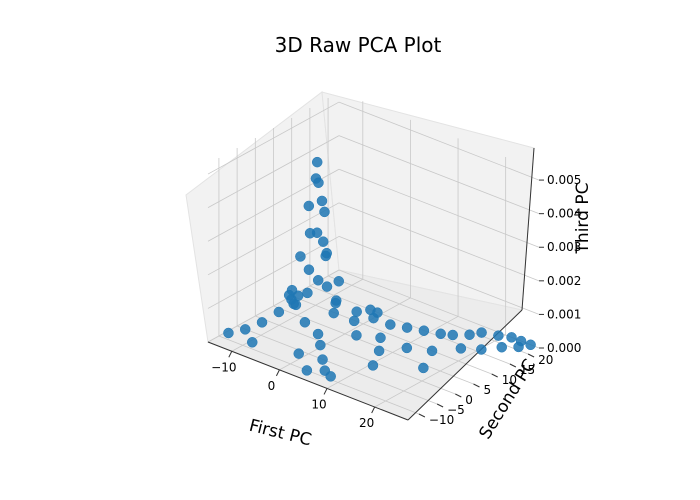  Describe the element at coordinates (545, 360) in the screenshot. I see `y-tick-label: 20` at that location.